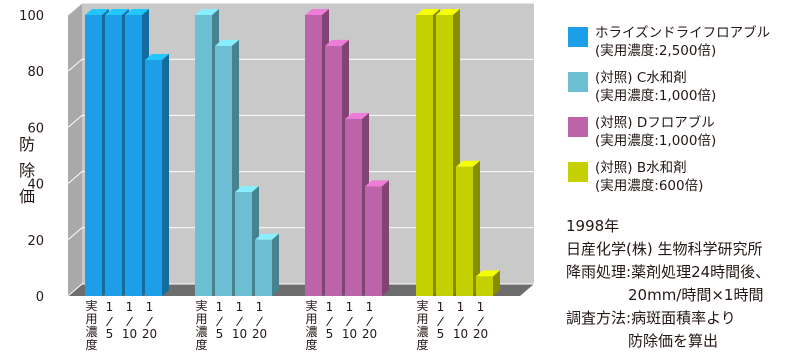 The image size is (795, 354). I want to click on legend-swatch-d-flowable, so click(578, 127).